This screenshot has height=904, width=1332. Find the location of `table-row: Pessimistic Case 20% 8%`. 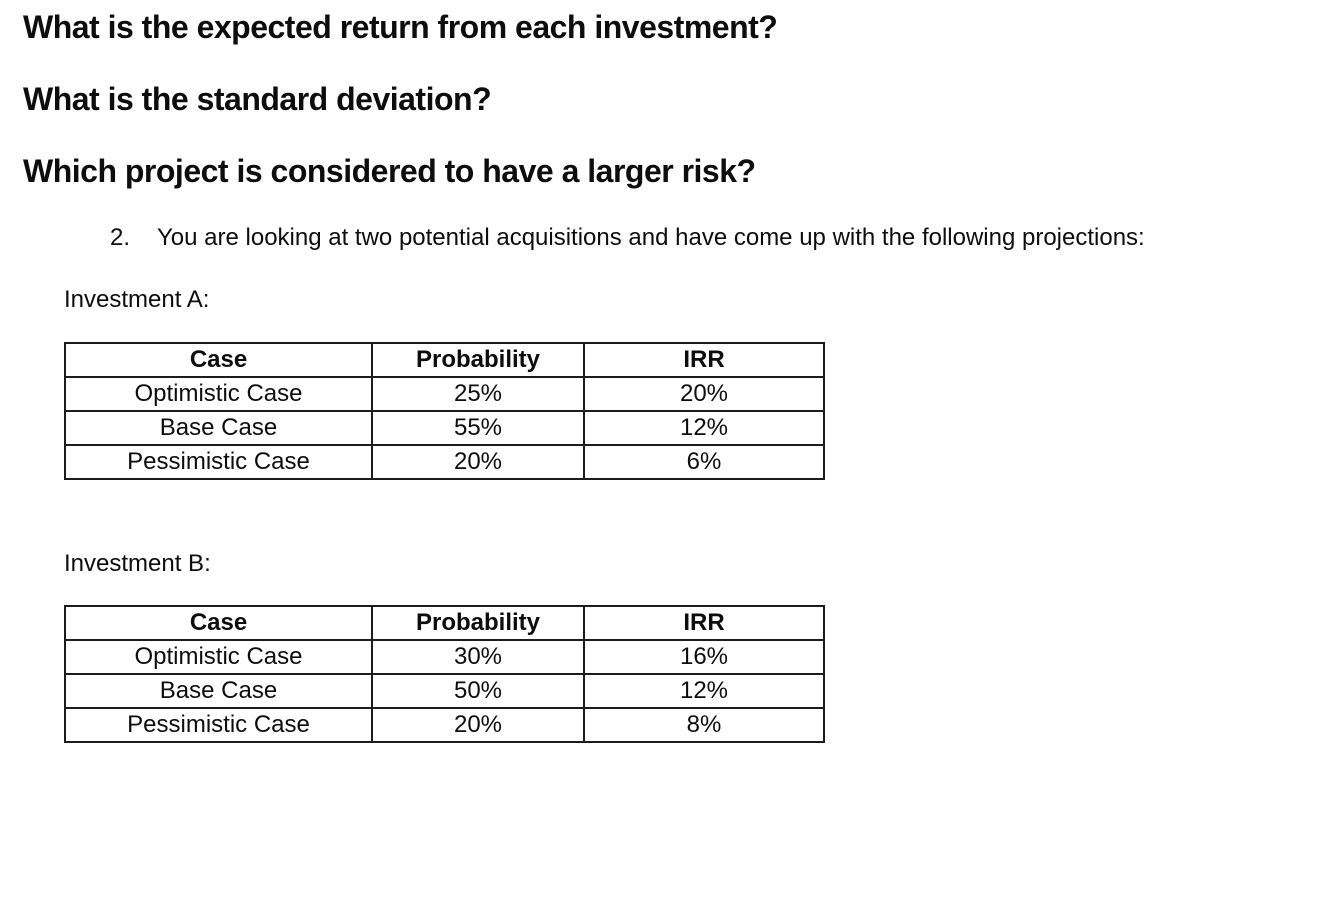

table-row: Pessimistic Case 20% 8% is located at coordinates (444, 725).